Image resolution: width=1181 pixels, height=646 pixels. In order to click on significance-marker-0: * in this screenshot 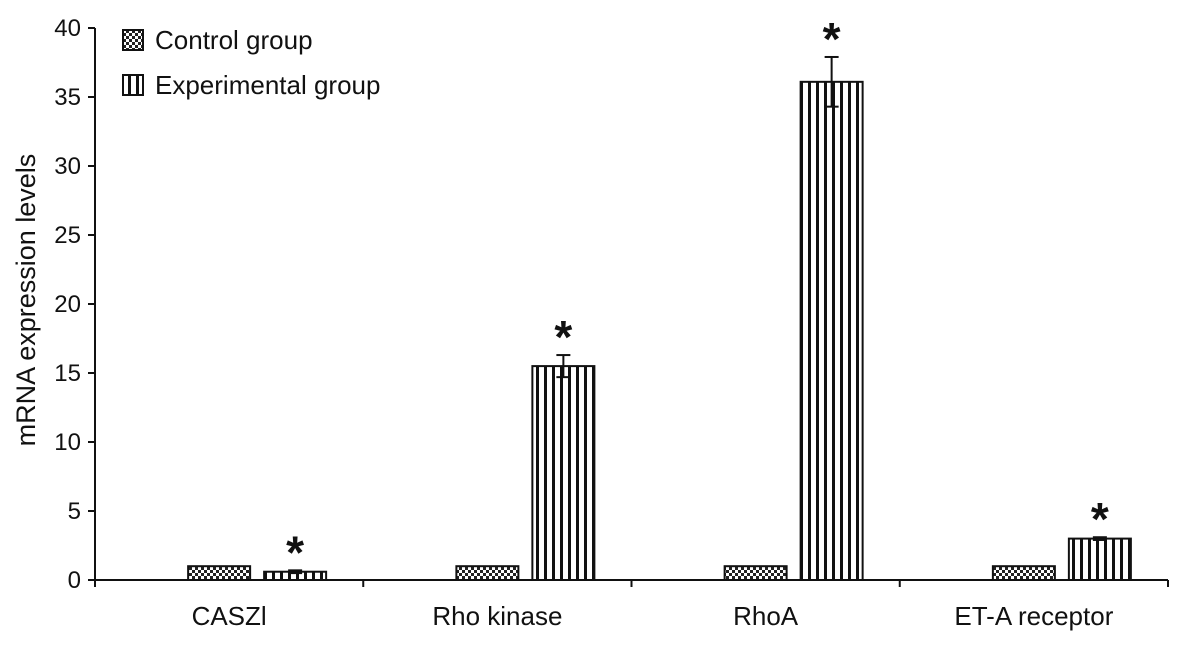, I will do `click(295, 552)`.